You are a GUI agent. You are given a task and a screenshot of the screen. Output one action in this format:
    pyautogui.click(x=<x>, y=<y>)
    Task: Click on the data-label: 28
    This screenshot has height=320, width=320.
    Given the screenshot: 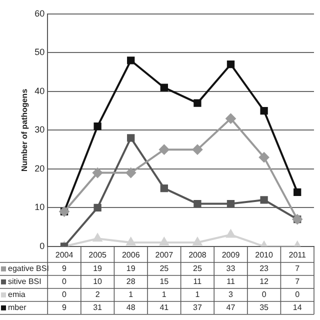 What is the action you would take?
    pyautogui.click(x=131, y=281)
    